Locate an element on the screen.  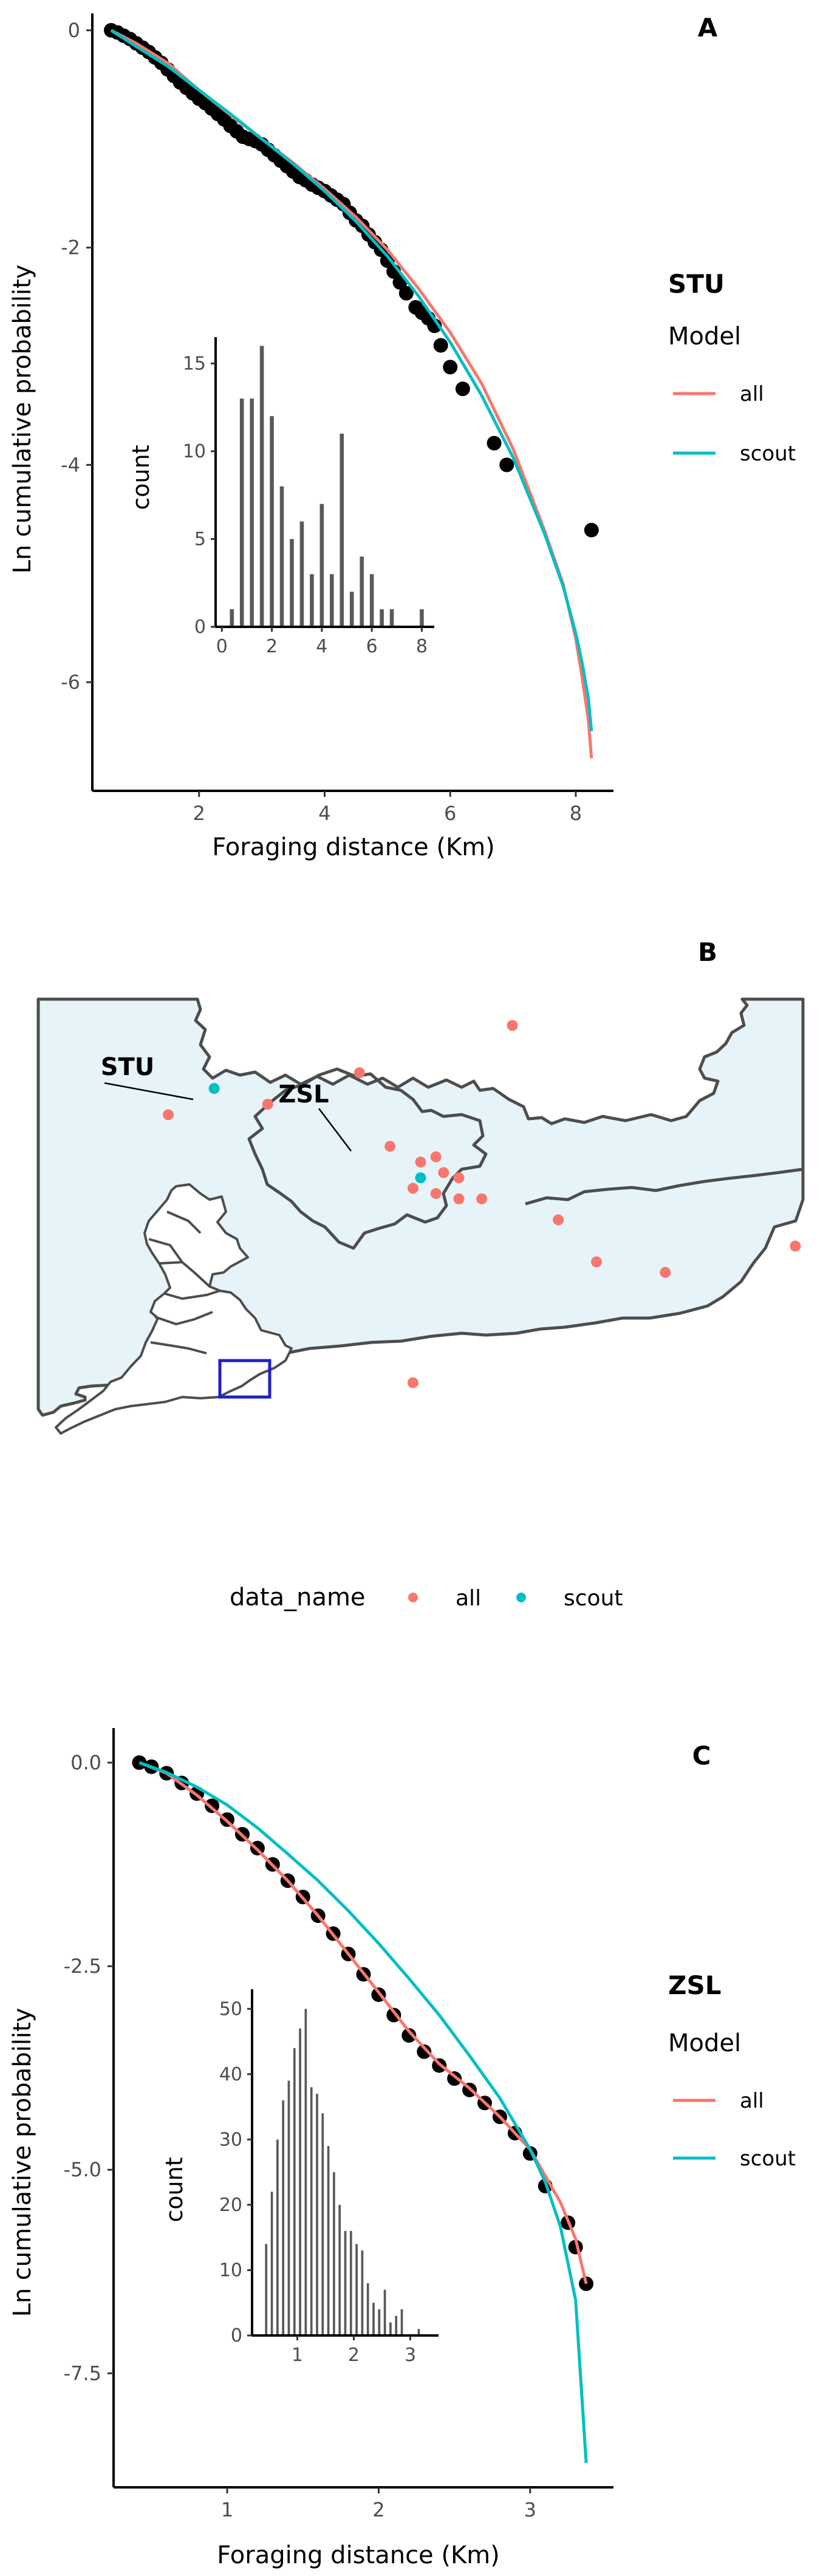
inset-x-tick-label: 1 is located at coordinates (297, 2355).